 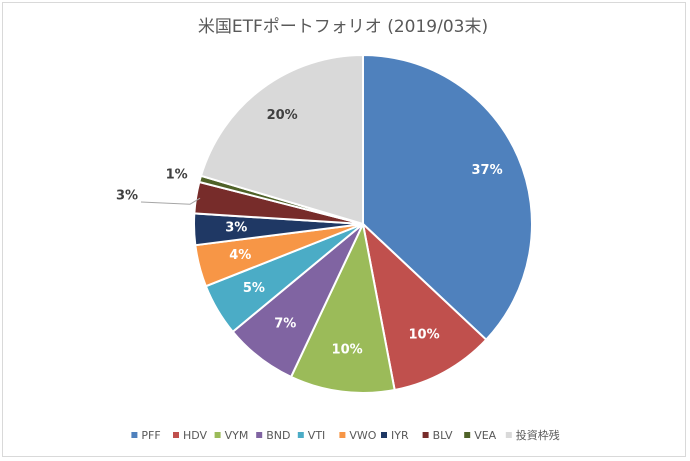 I want to click on legend-item: BLV, so click(x=437, y=435).